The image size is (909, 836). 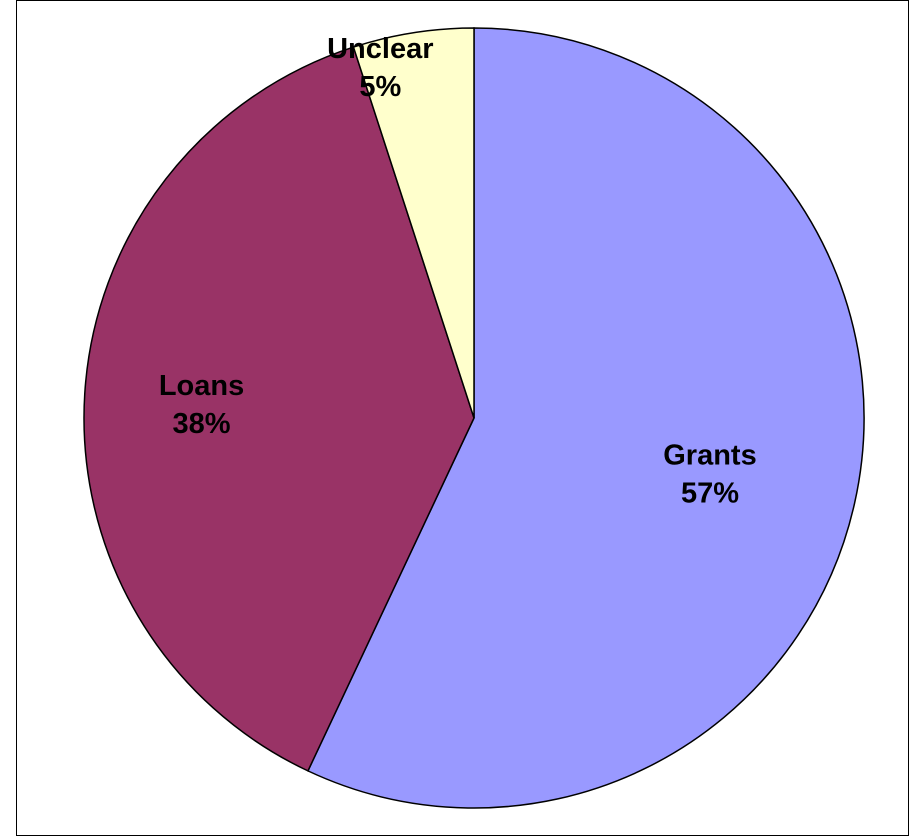 I want to click on slice-percent-grants: 57%, so click(x=710, y=494).